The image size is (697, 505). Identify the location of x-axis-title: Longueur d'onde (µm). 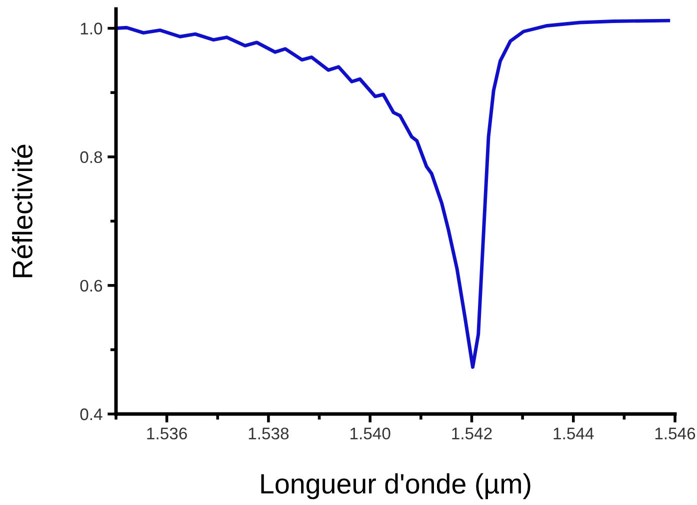
(395, 486).